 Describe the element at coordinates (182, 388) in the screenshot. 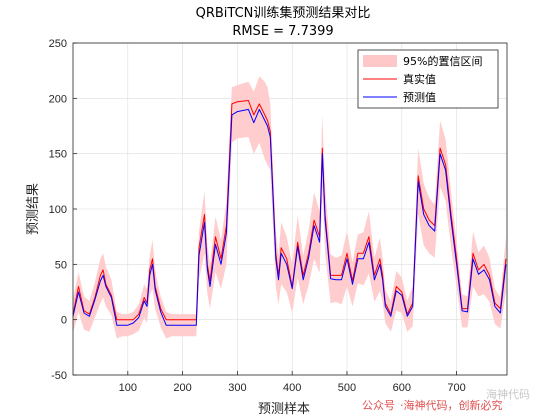

I see `x-tick-label: 200` at that location.